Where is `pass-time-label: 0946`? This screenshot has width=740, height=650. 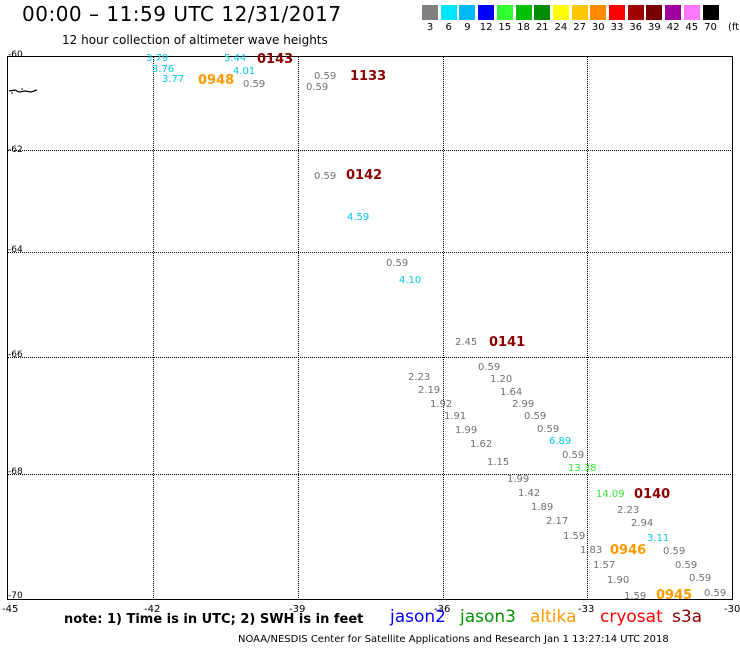 pass-time-label: 0946 is located at coordinates (628, 550).